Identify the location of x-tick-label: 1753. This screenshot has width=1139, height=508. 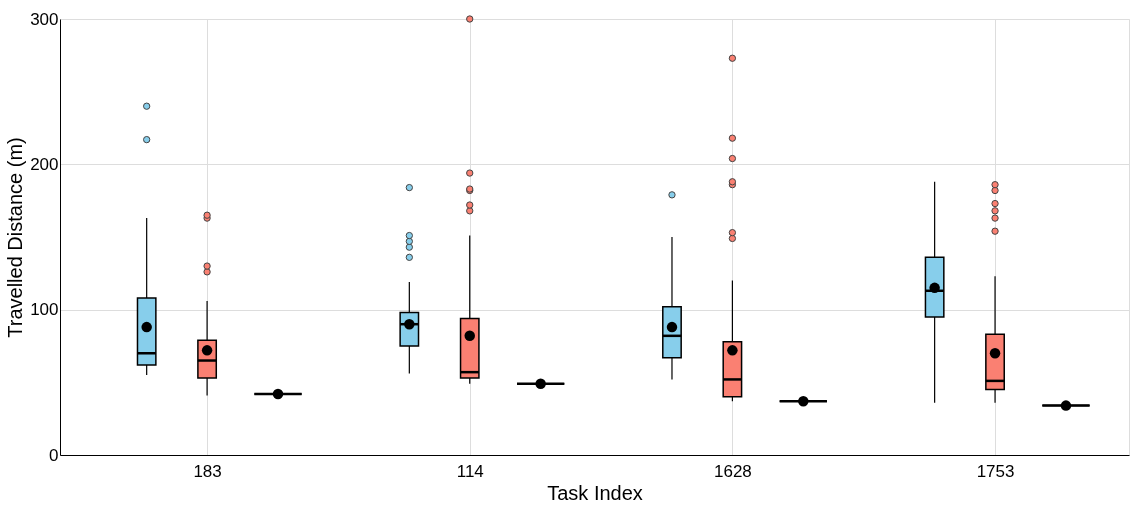
(995, 471).